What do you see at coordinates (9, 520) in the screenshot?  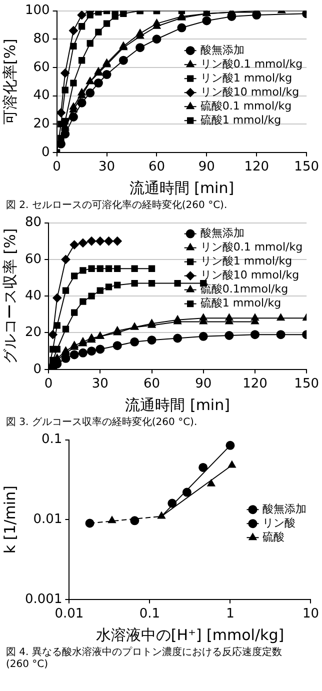 I see `y-axis-title: k [1/min]` at bounding box center [9, 520].